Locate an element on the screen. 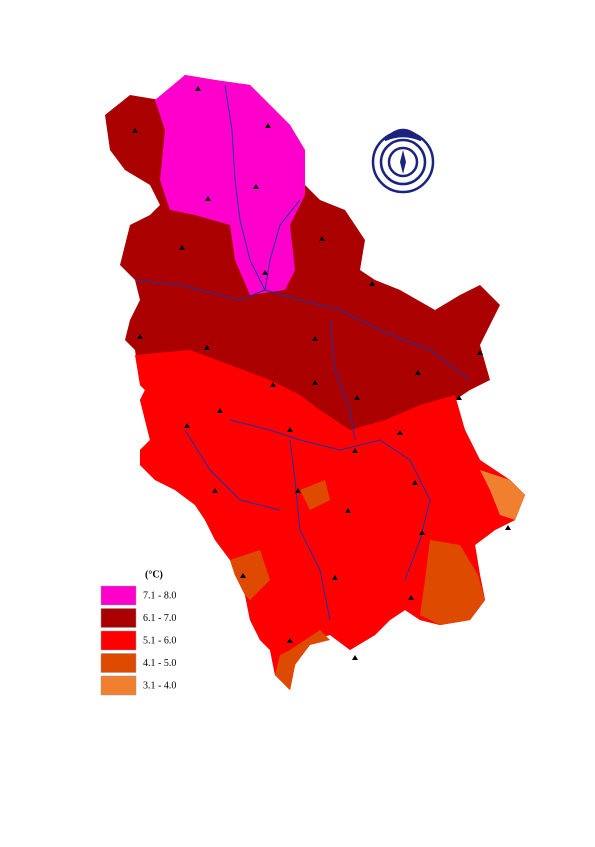 This screenshot has height=847, width=595. legend-label: 6.1 - 7.0 is located at coordinates (159, 618).